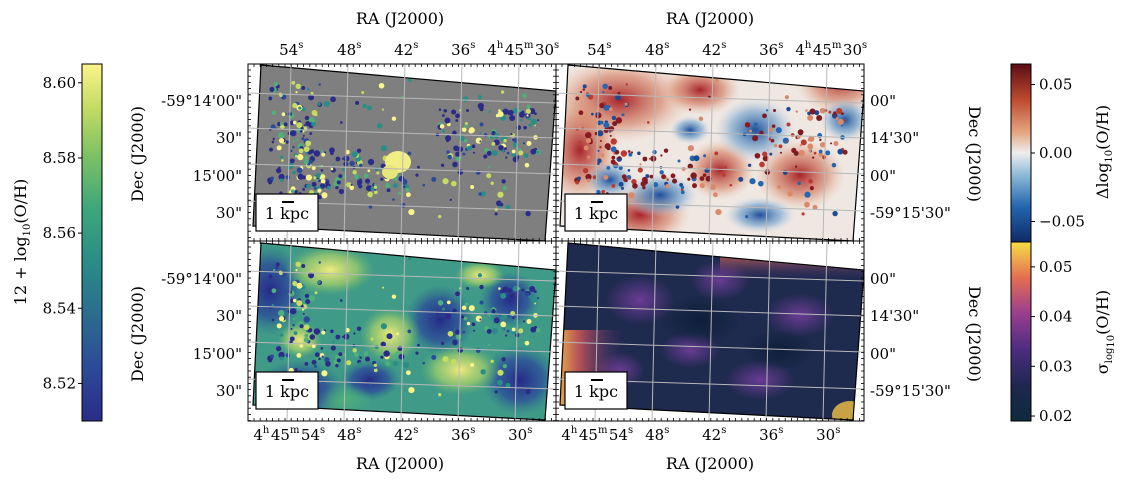  Describe the element at coordinates (600, 49) in the screenshot. I see `ra-tick-label: 54s` at that location.